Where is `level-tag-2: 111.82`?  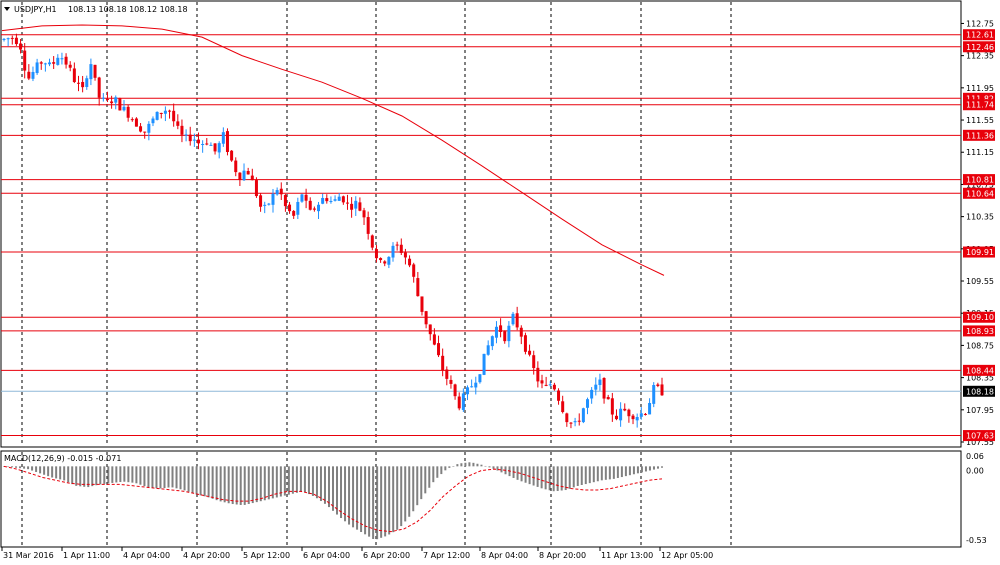 level-tag-2: 111.82 is located at coordinates (980, 98).